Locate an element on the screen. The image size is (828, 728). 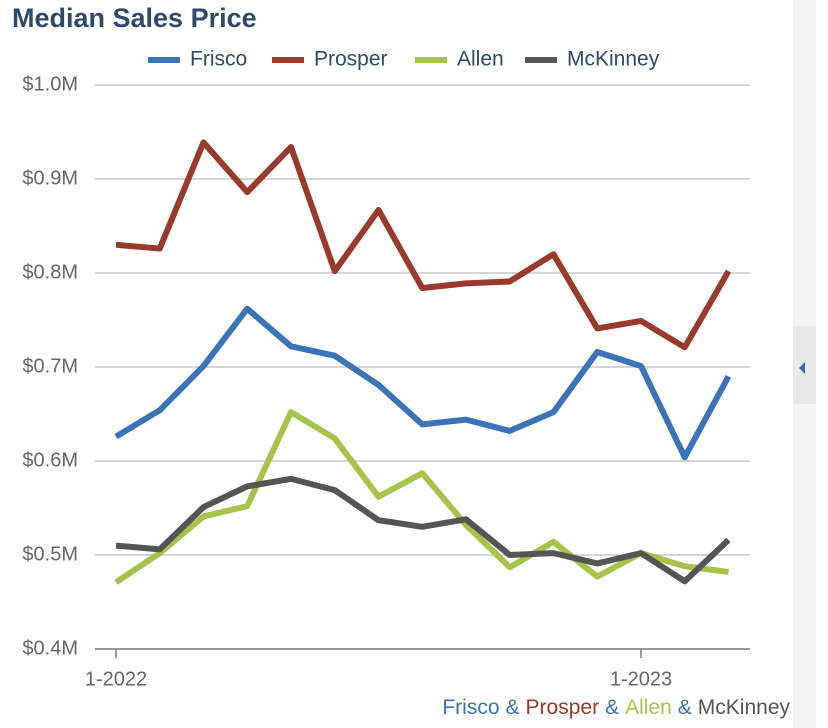
toggle-icon is located at coordinates (802, 368).